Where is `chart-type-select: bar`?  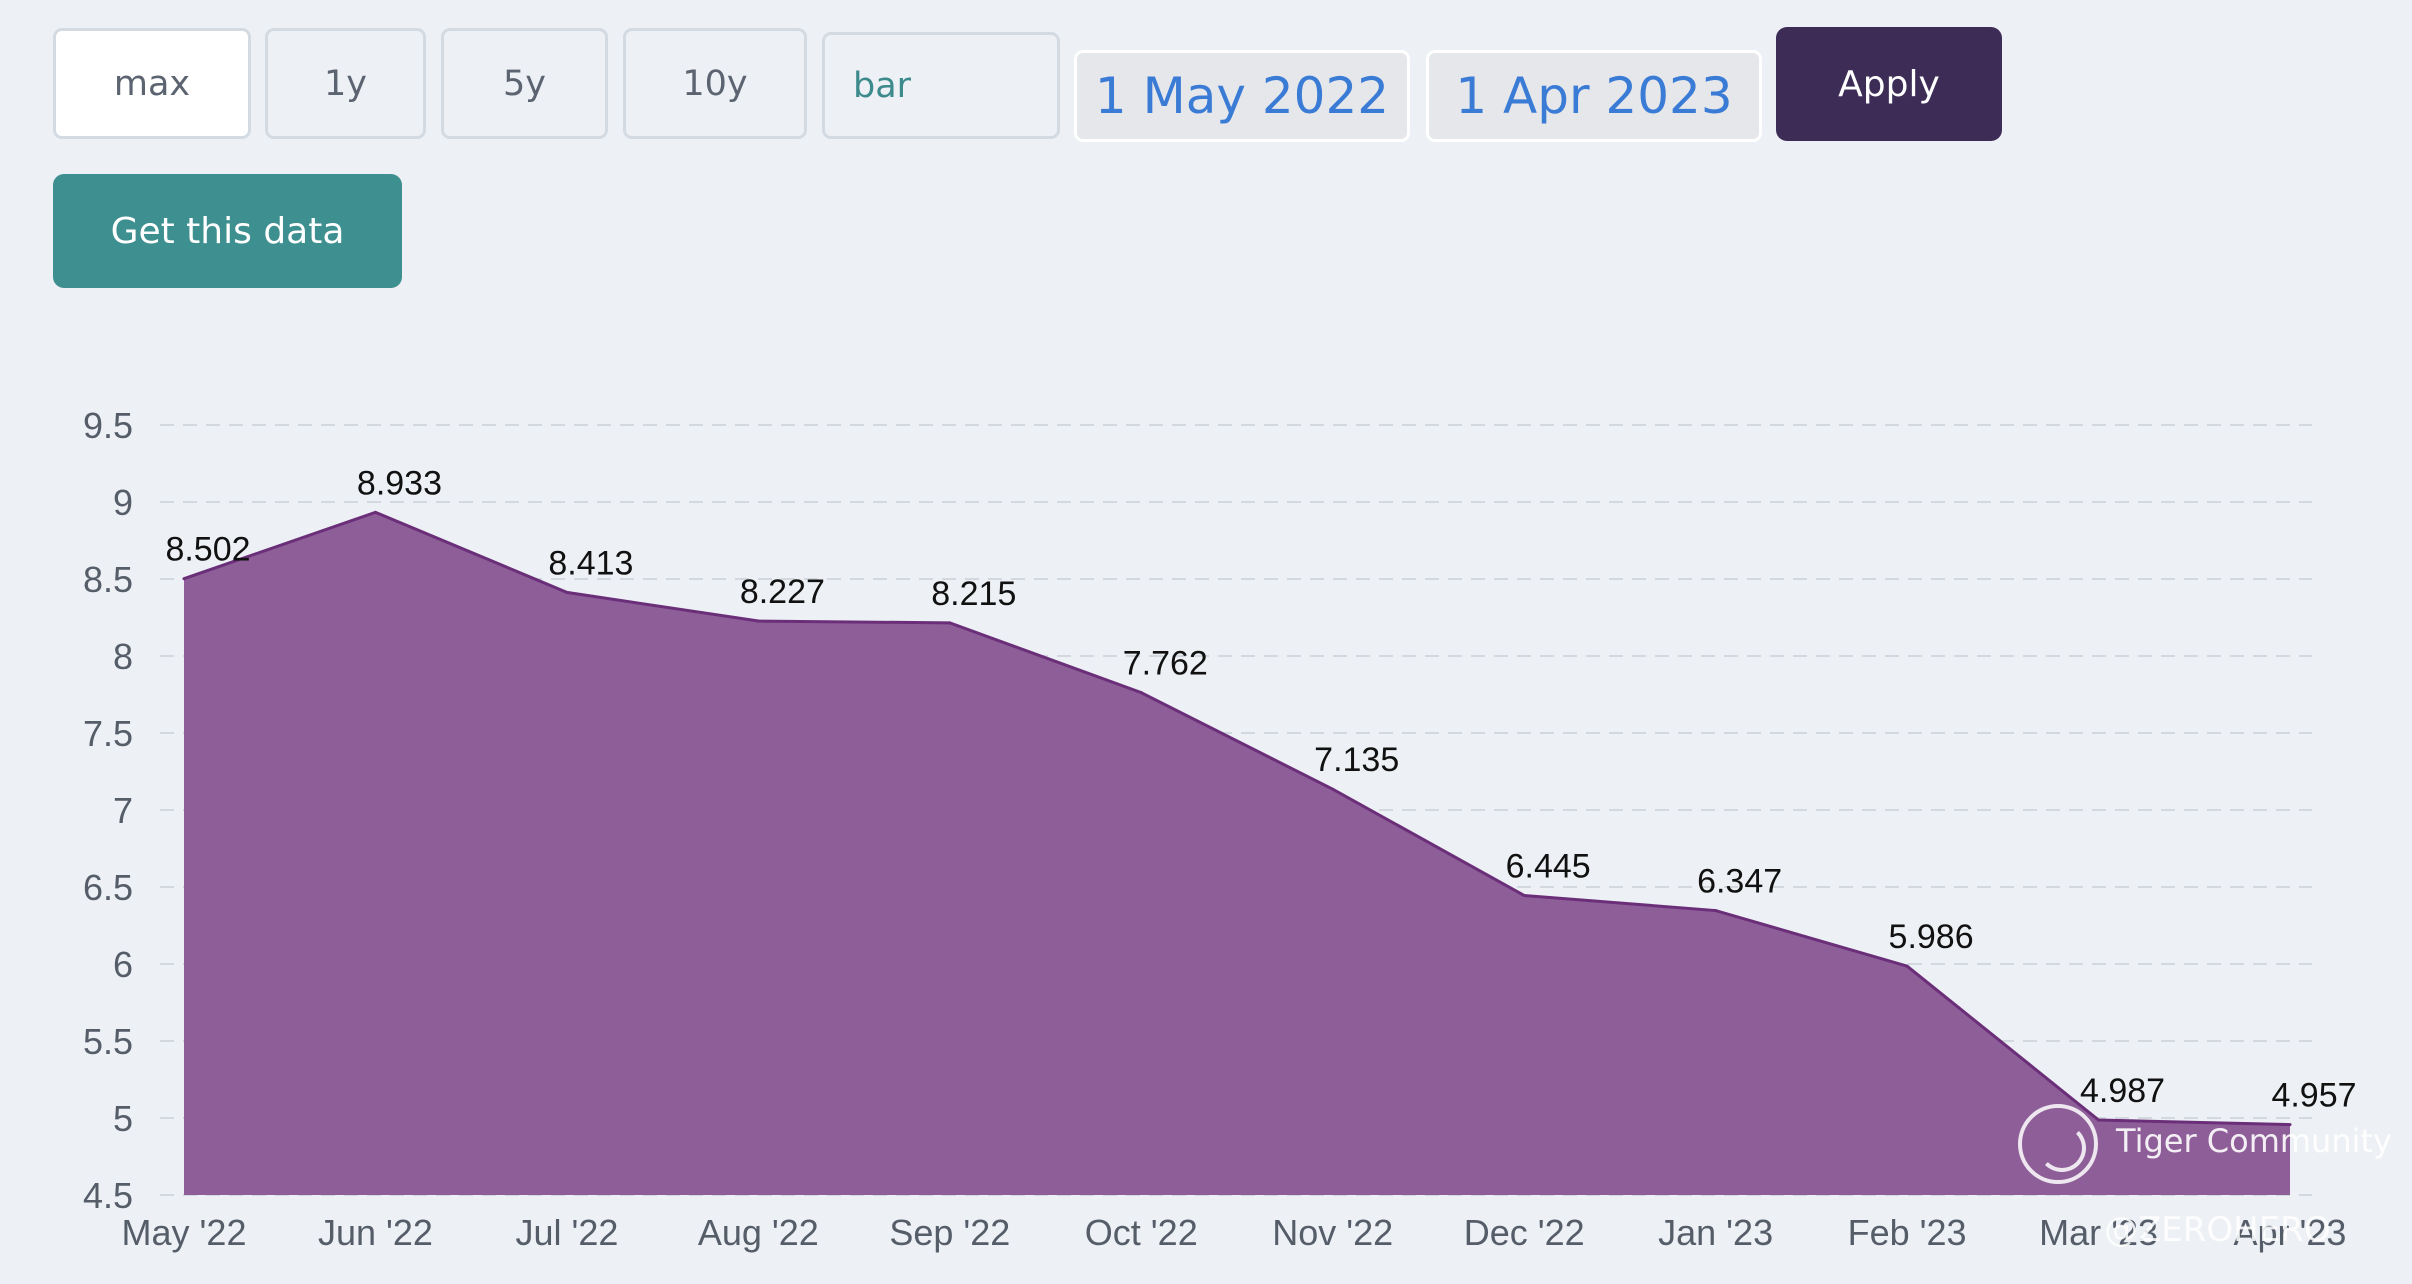
chart-type-select: bar is located at coordinates (941, 85).